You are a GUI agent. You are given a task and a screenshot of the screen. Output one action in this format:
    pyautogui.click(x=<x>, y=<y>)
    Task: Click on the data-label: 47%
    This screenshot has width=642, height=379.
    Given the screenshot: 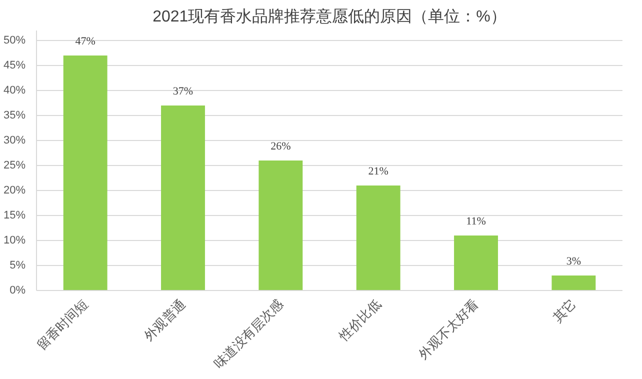 What is the action you would take?
    pyautogui.click(x=85, y=42)
    